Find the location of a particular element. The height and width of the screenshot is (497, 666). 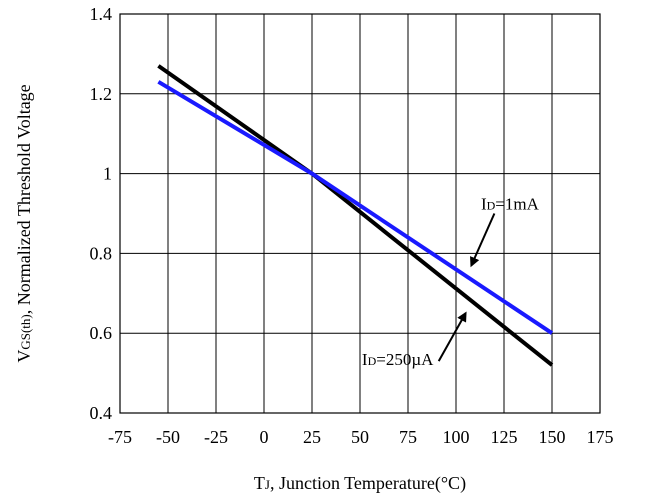

x-tick-label: 25 is located at coordinates (312, 437).